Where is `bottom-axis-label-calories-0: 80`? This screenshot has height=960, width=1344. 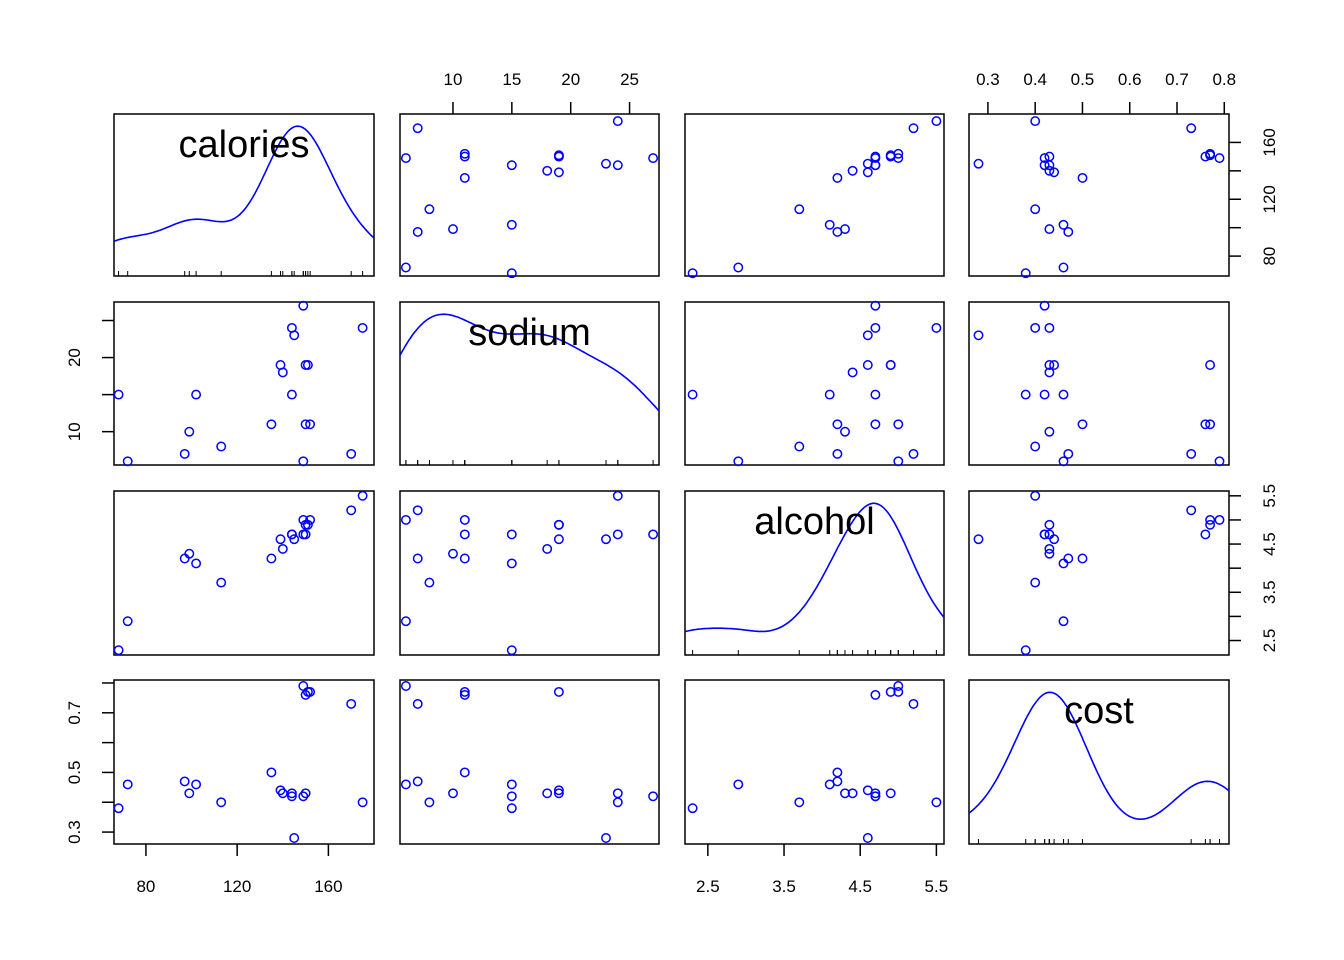
bottom-axis-label-calories-0: 80 is located at coordinates (145, 886).